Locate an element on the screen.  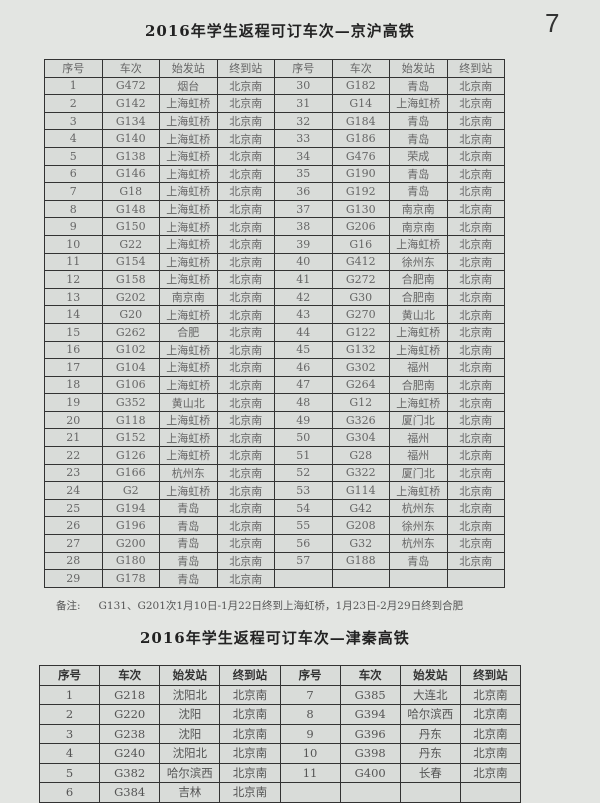
cell-train-no: G206 is located at coordinates (360, 226).